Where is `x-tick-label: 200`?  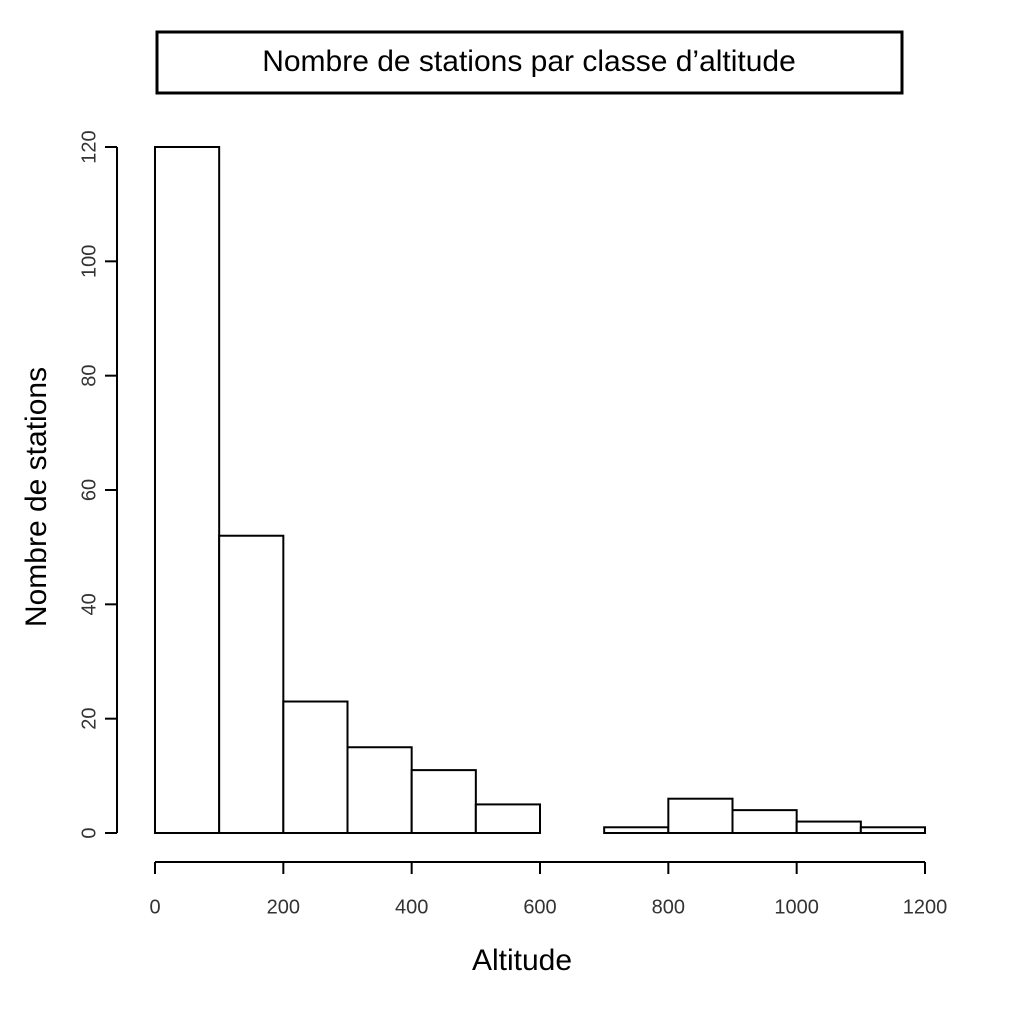
x-tick-label: 200 is located at coordinates (283, 907).